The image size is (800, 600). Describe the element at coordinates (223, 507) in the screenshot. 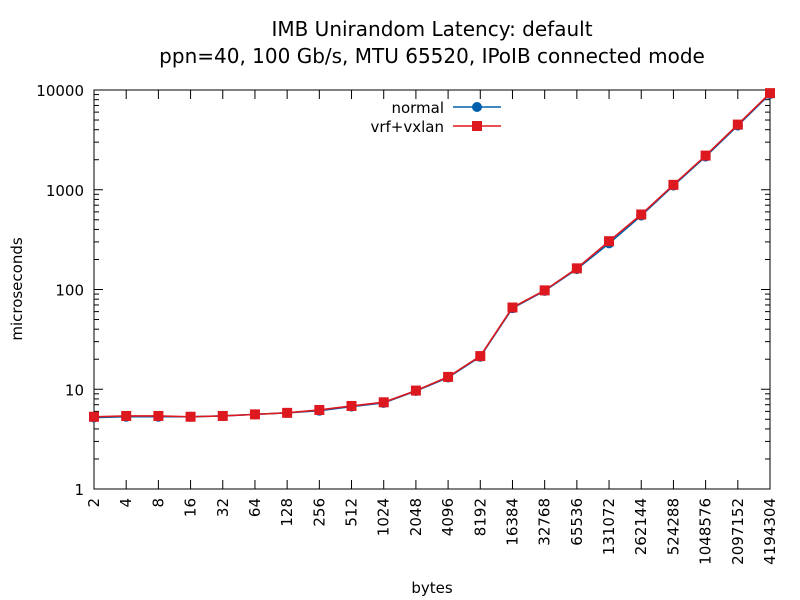

I see `x-tick-label: 32` at that location.